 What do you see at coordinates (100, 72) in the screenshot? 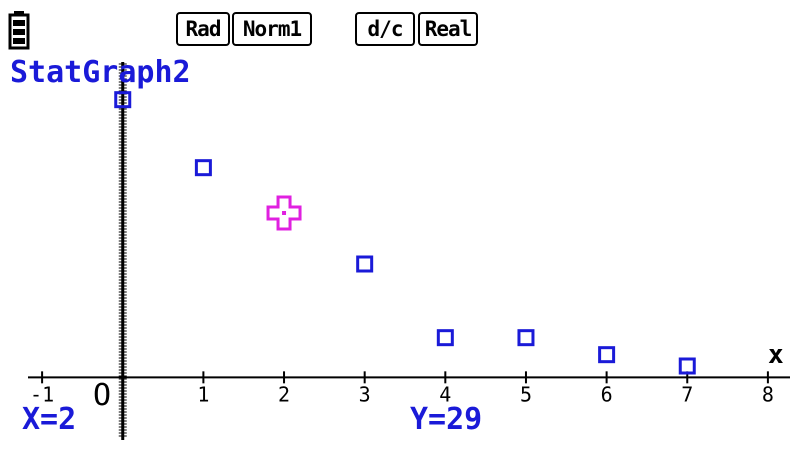
I see `graph-title: StatGraph2` at bounding box center [100, 72].